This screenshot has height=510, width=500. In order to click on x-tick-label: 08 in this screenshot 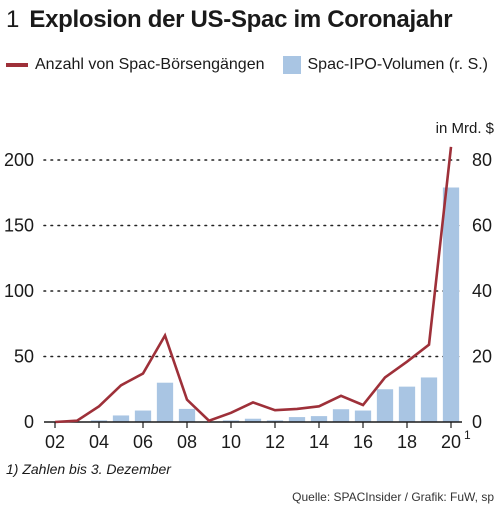, I will do `click(187, 442)`.